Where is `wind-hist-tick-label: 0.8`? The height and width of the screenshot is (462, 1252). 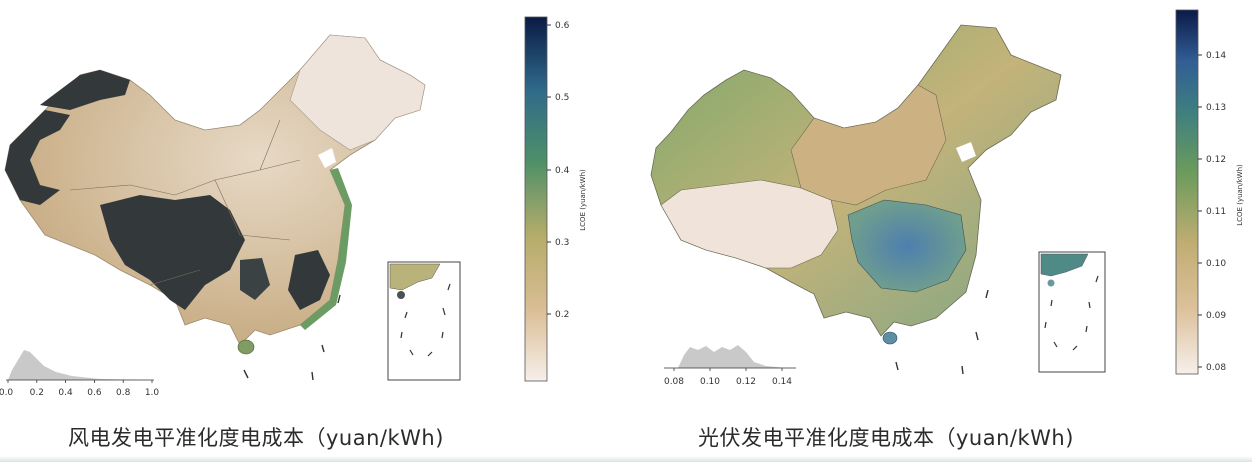
wind-hist-tick-label: 0.8 is located at coordinates (123, 393).